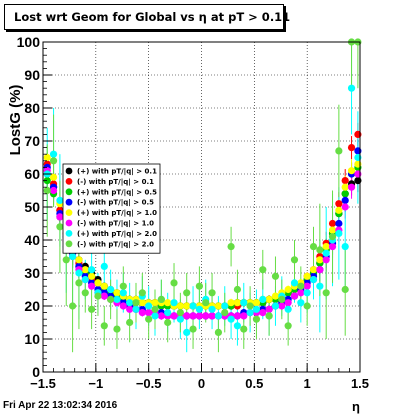 This screenshot has width=400, height=414. Describe the element at coordinates (149, 383) in the screenshot. I see `x-tick-label: −0.5` at that location.